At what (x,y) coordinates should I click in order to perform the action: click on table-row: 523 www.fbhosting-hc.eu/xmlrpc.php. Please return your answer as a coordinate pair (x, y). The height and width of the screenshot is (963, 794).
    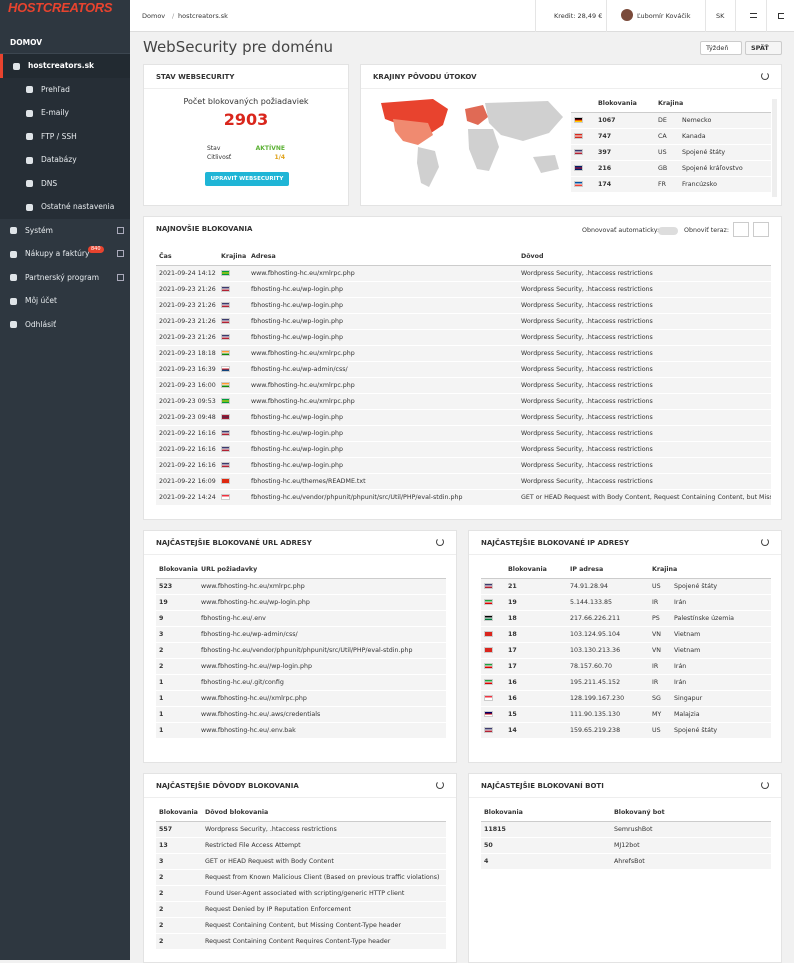
    Looking at the image, I should click on (301, 586).